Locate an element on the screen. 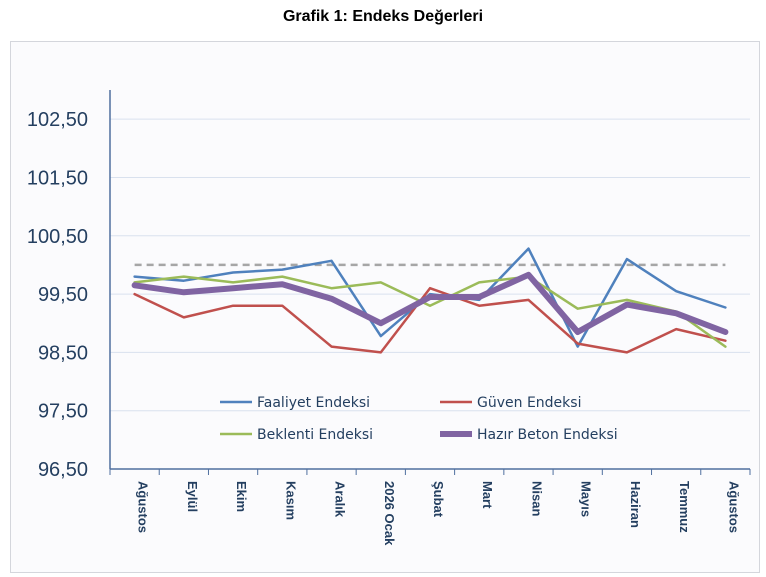 Image resolution: width=766 pixels, height=577 pixels. series-lines is located at coordinates (430, 300).